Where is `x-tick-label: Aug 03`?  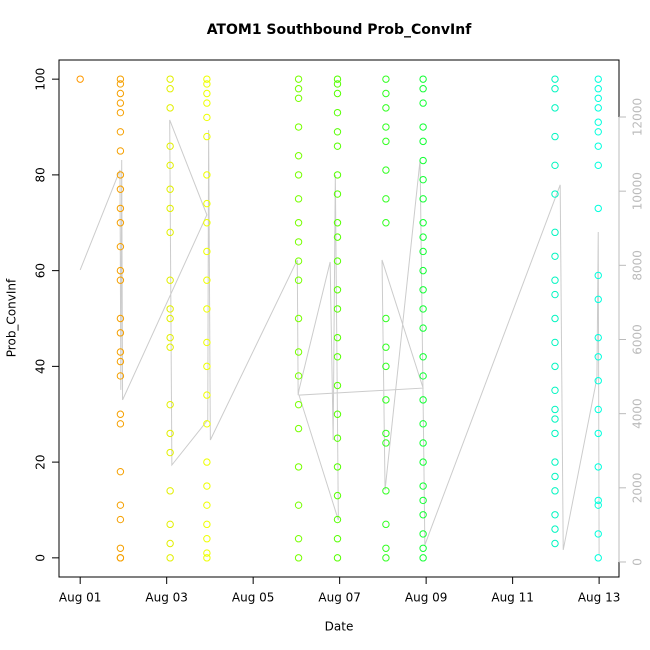
x-tick-label: Aug 03 is located at coordinates (166, 598).